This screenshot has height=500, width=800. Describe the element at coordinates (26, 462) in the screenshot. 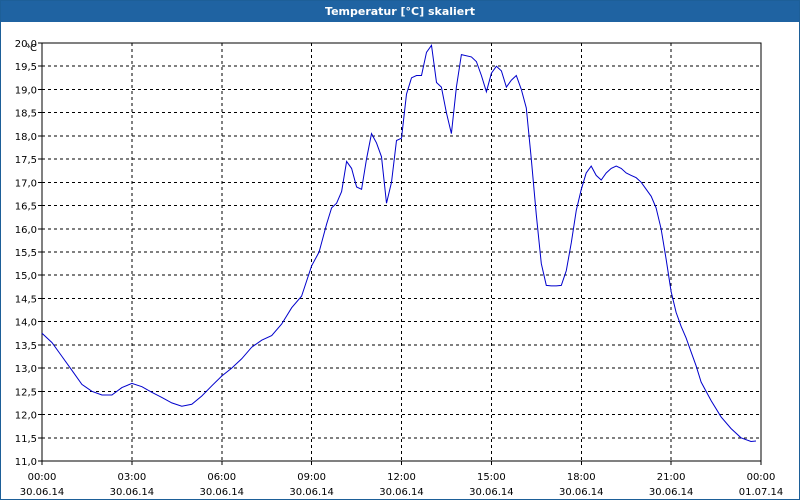

I see `y-tick-label: 11,0` at that location.